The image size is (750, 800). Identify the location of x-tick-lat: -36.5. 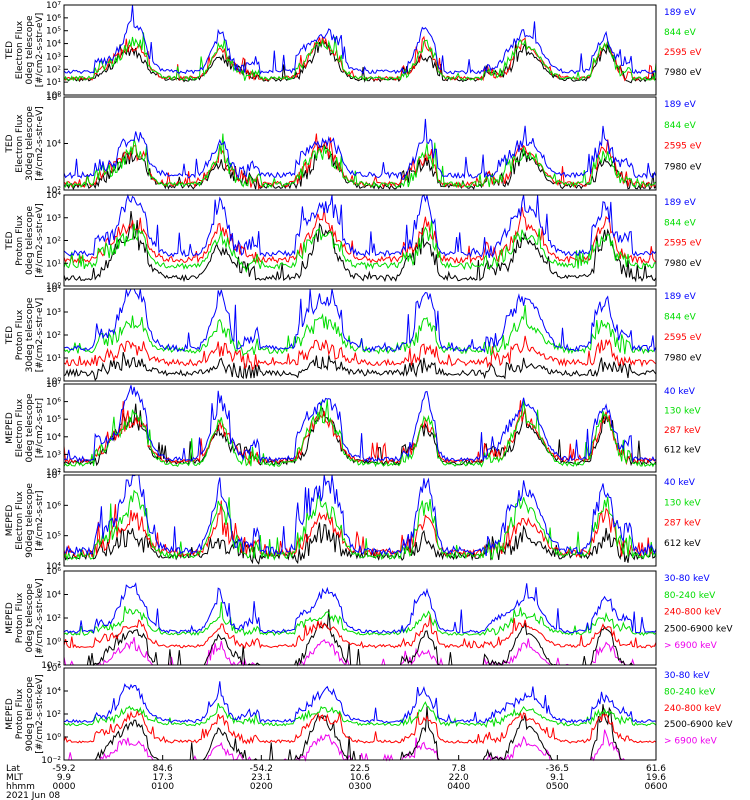
(557, 769).